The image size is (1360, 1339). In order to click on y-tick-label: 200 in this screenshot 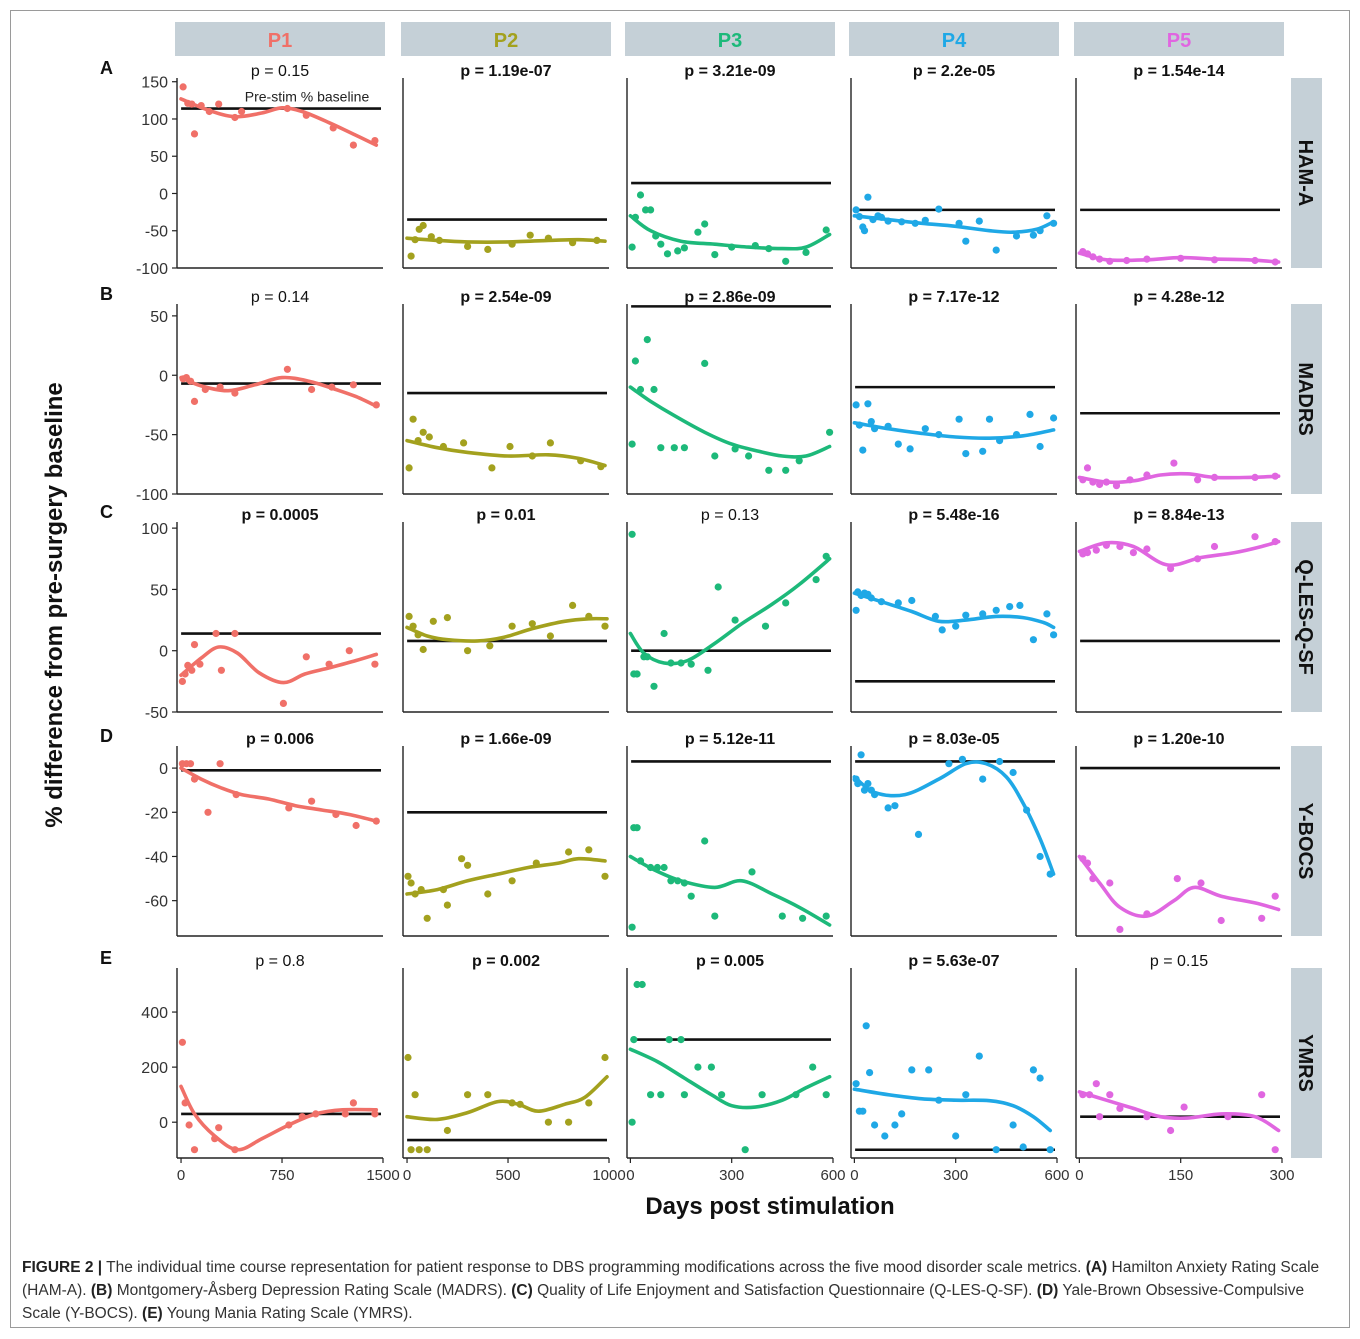, I will do `click(154, 1068)`.